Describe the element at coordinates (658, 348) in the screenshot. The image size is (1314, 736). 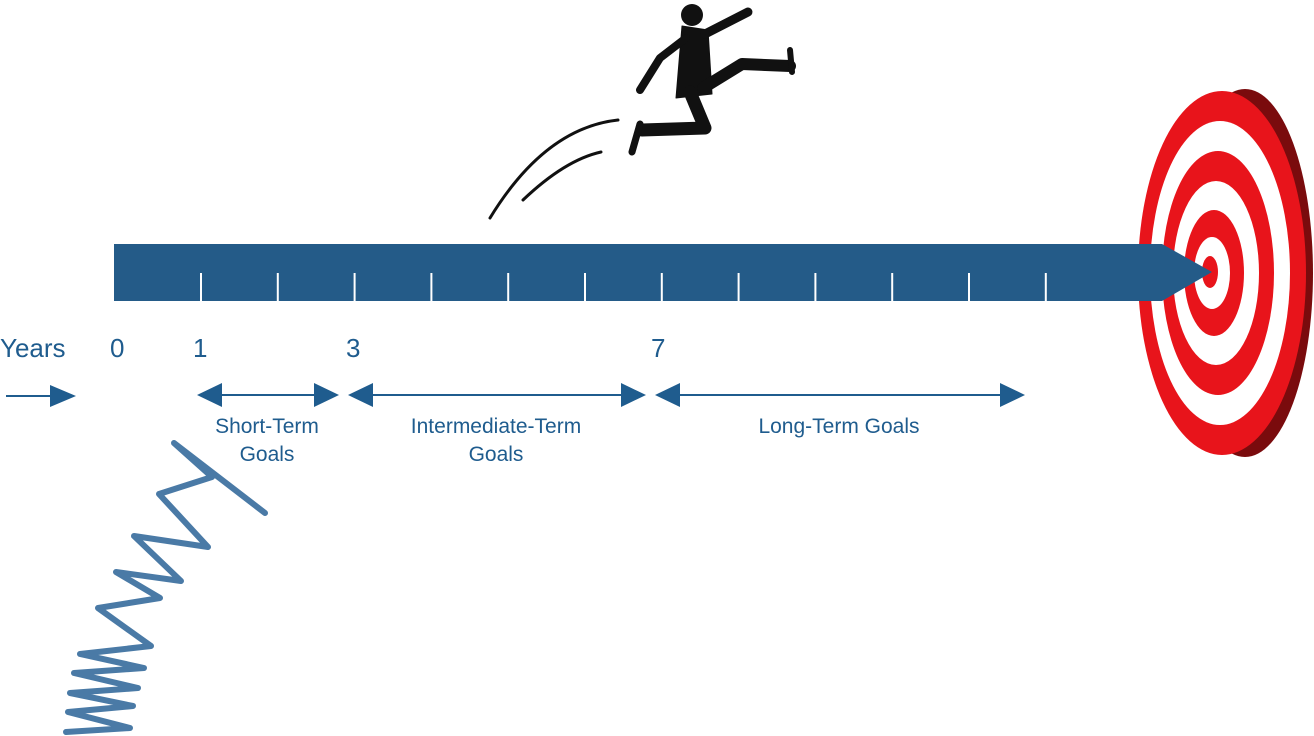
I see `year-label-7: 7` at that location.